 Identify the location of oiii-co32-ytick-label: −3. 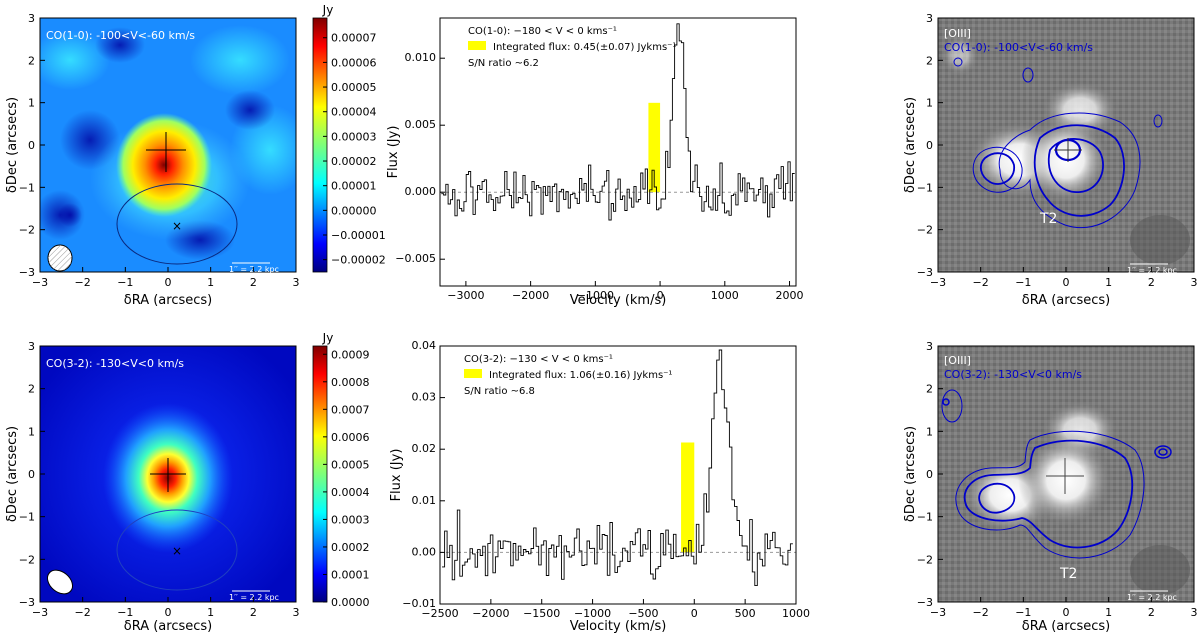
(925, 602).